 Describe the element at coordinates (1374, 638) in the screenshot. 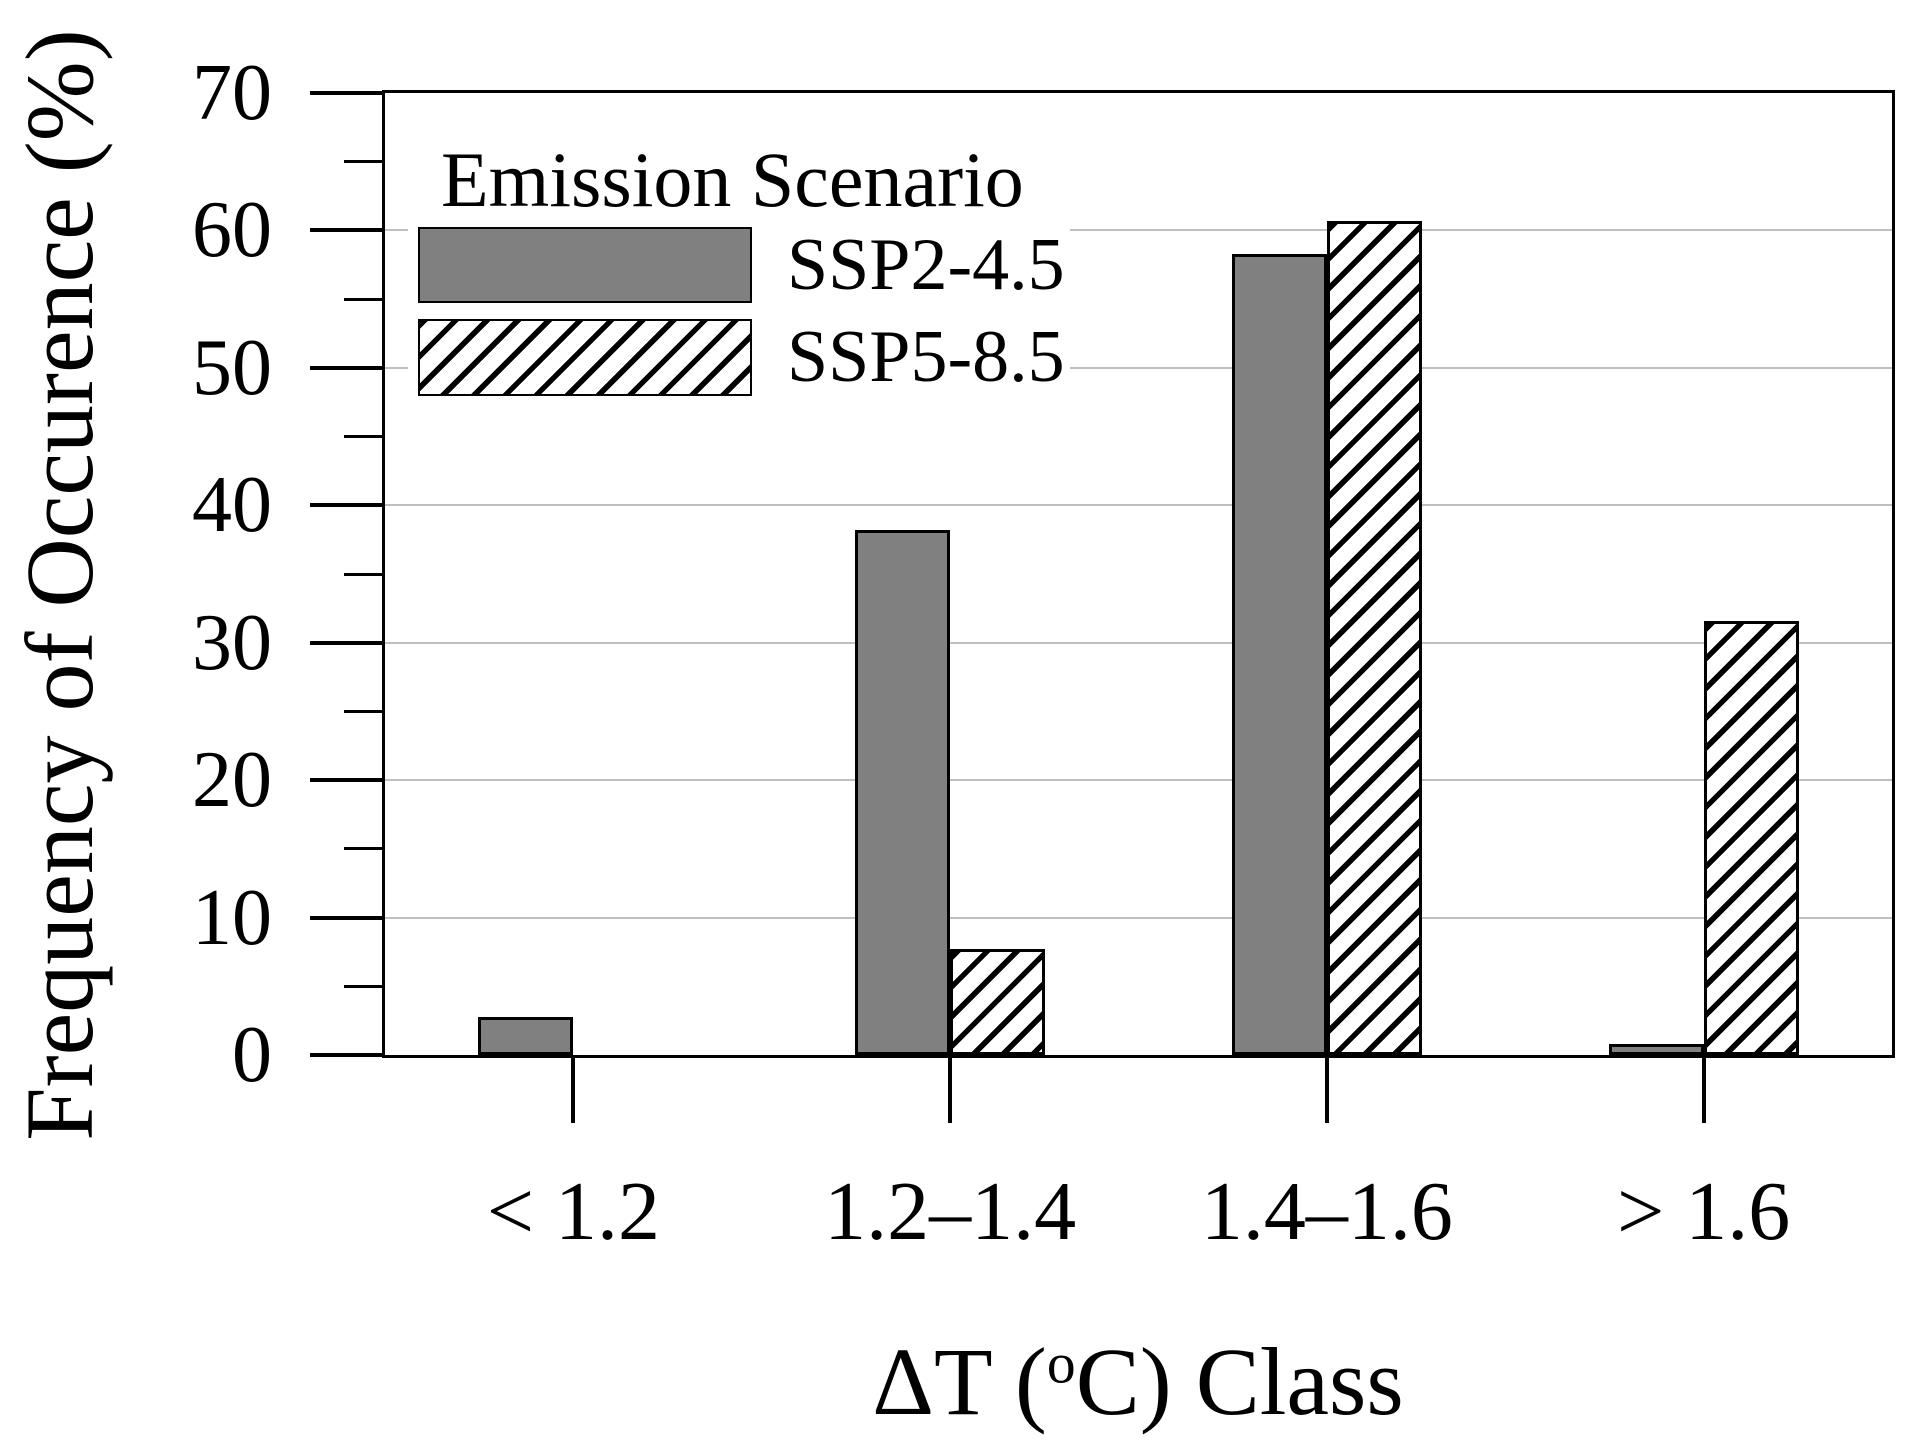

I see `bar-SSP5-8.5-cat2` at that location.